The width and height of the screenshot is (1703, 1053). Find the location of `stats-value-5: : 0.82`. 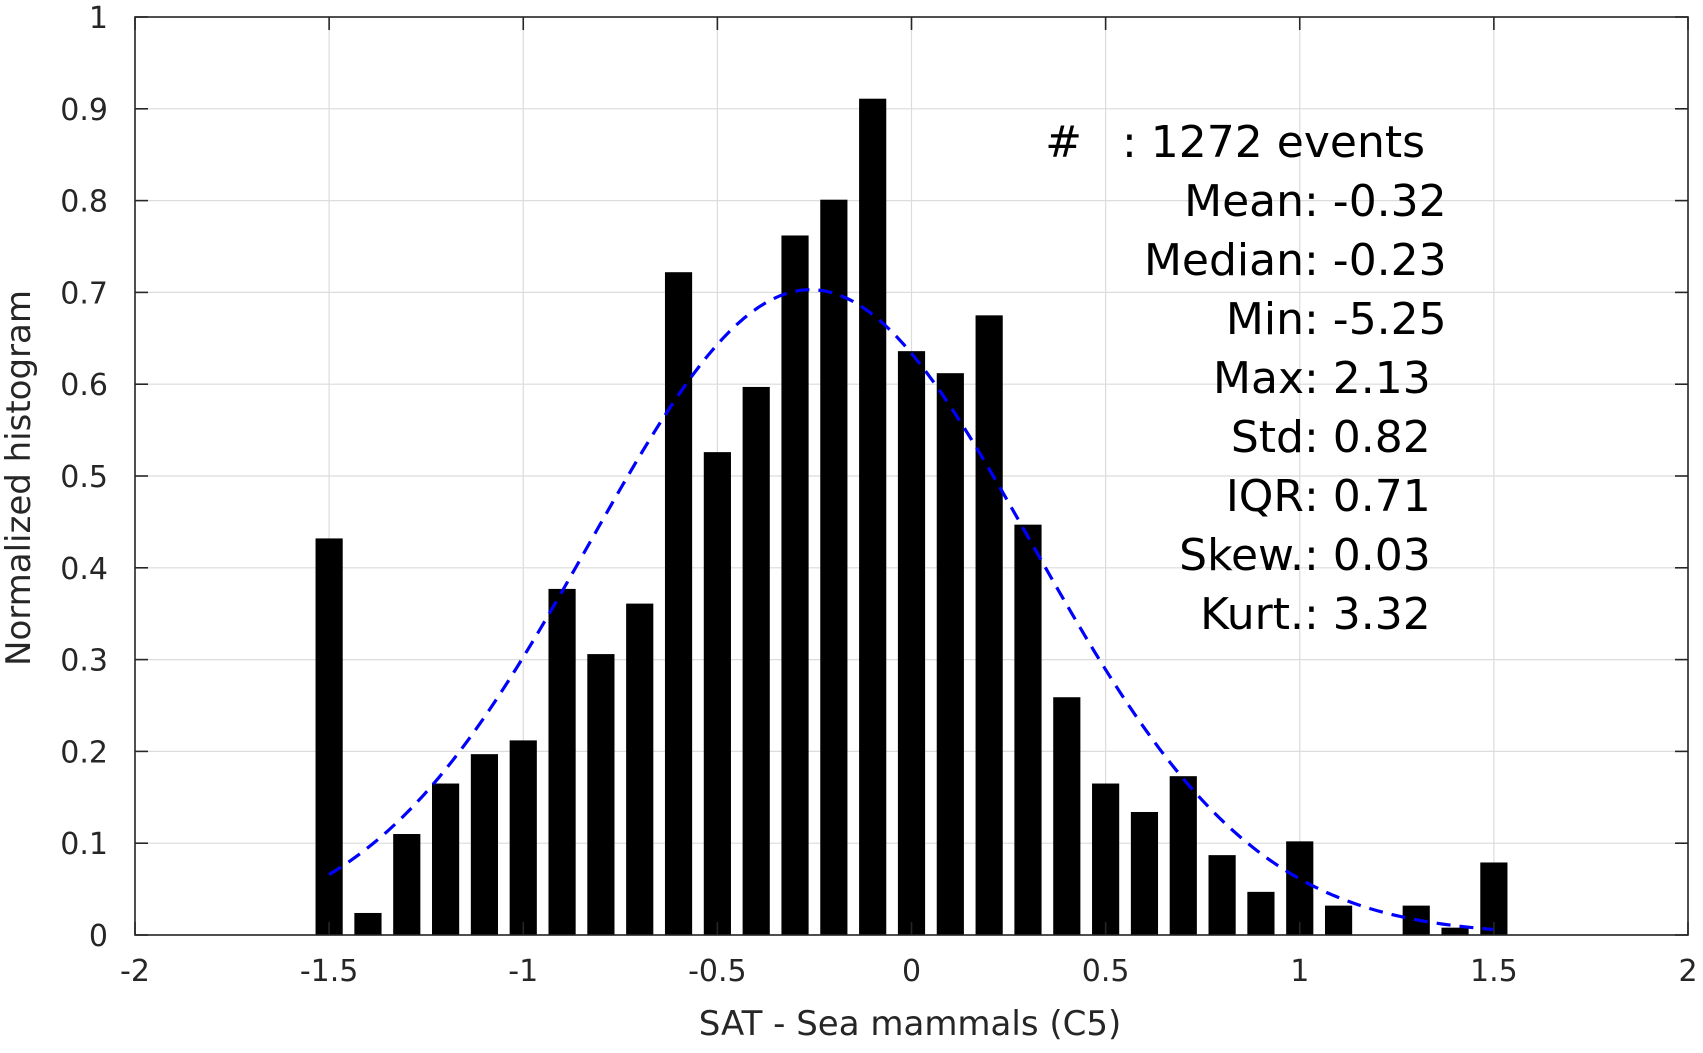

stats-value-5: : 0.82 is located at coordinates (1367, 437).